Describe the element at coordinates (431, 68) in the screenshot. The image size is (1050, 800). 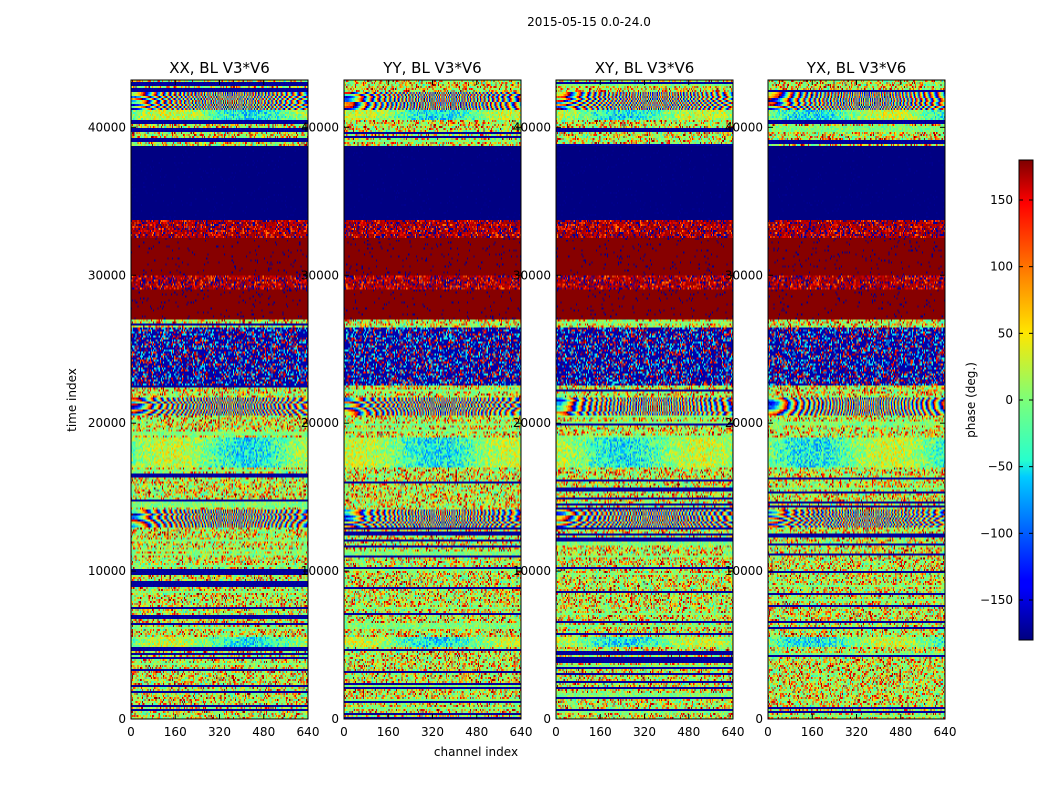
I see `panel-title: YY, BL V3*V6` at that location.